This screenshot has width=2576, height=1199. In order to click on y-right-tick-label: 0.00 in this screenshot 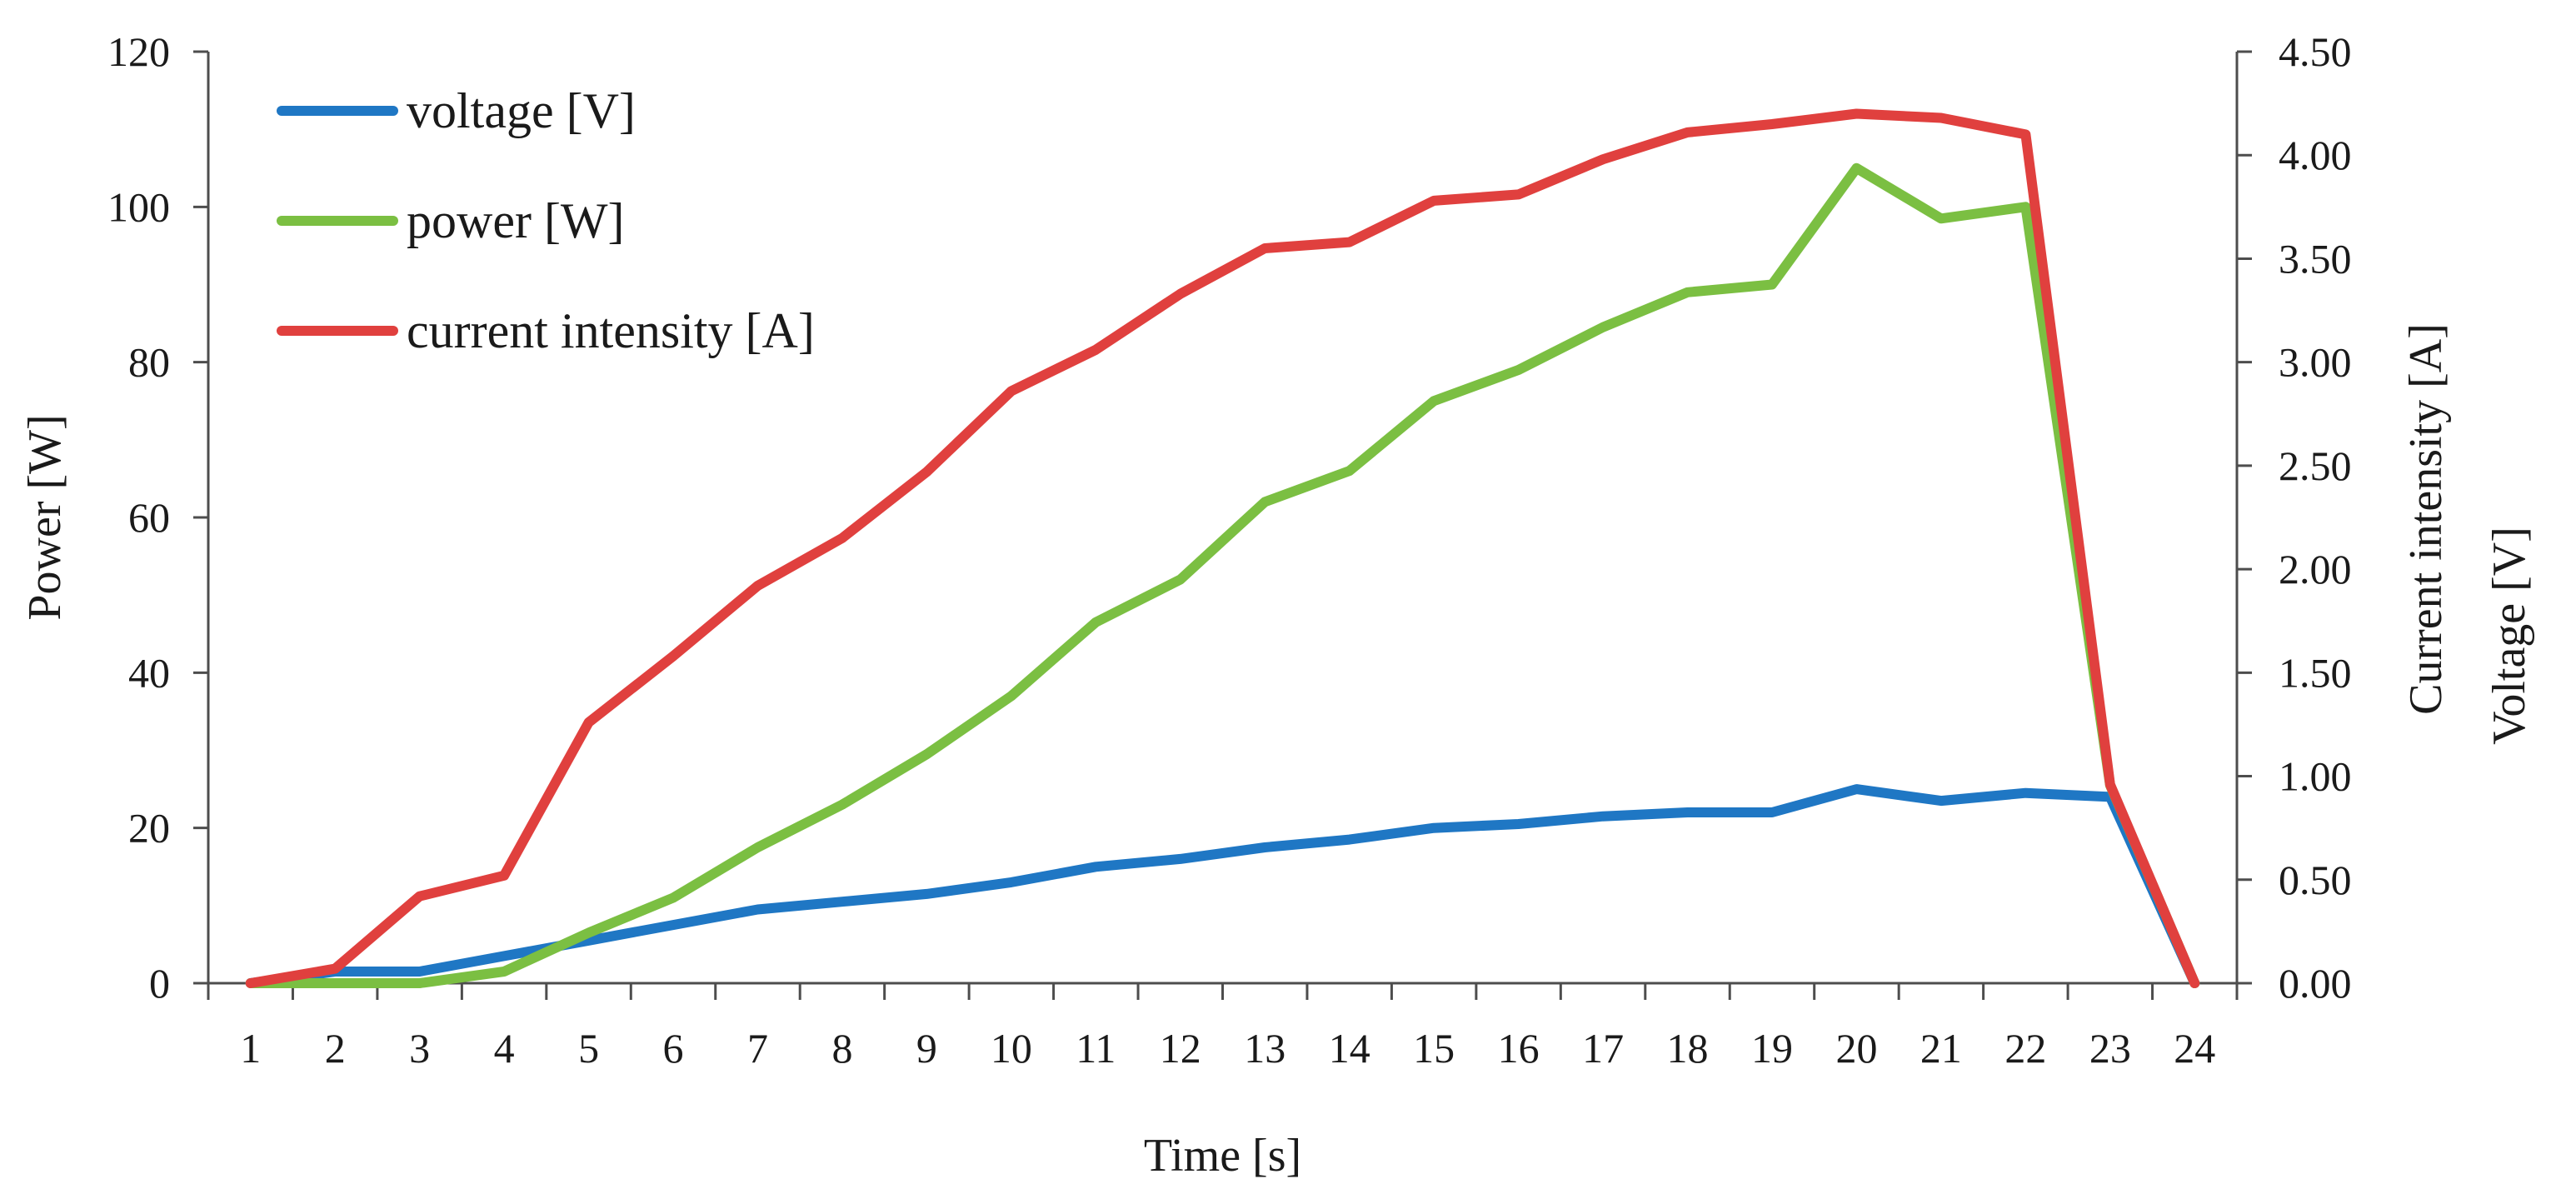, I will do `click(2315, 983)`.